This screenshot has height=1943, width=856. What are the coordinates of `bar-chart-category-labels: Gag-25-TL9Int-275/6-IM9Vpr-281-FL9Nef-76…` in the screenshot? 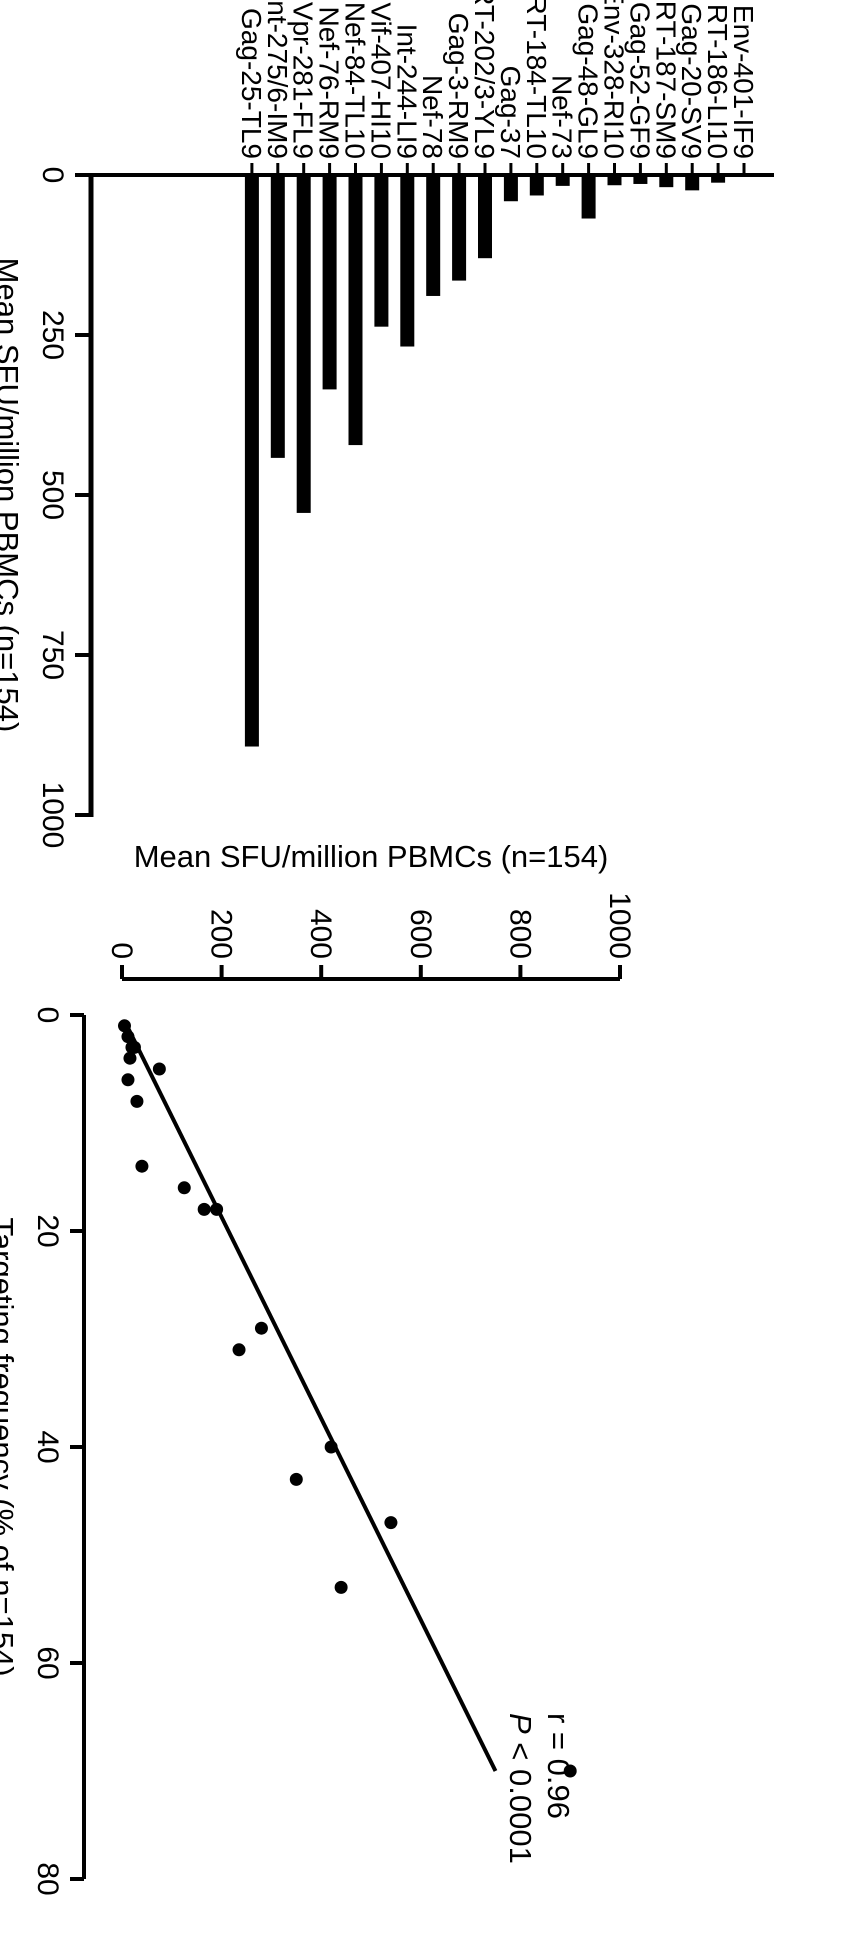 It's located at (497, 87).